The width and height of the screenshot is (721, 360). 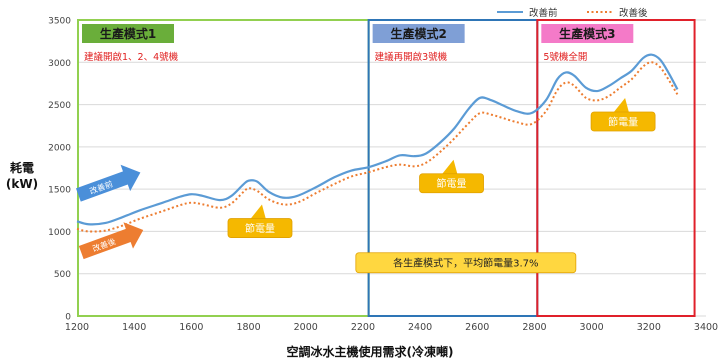 I want to click on trend-arrow: 改善後, so click(x=111, y=241).